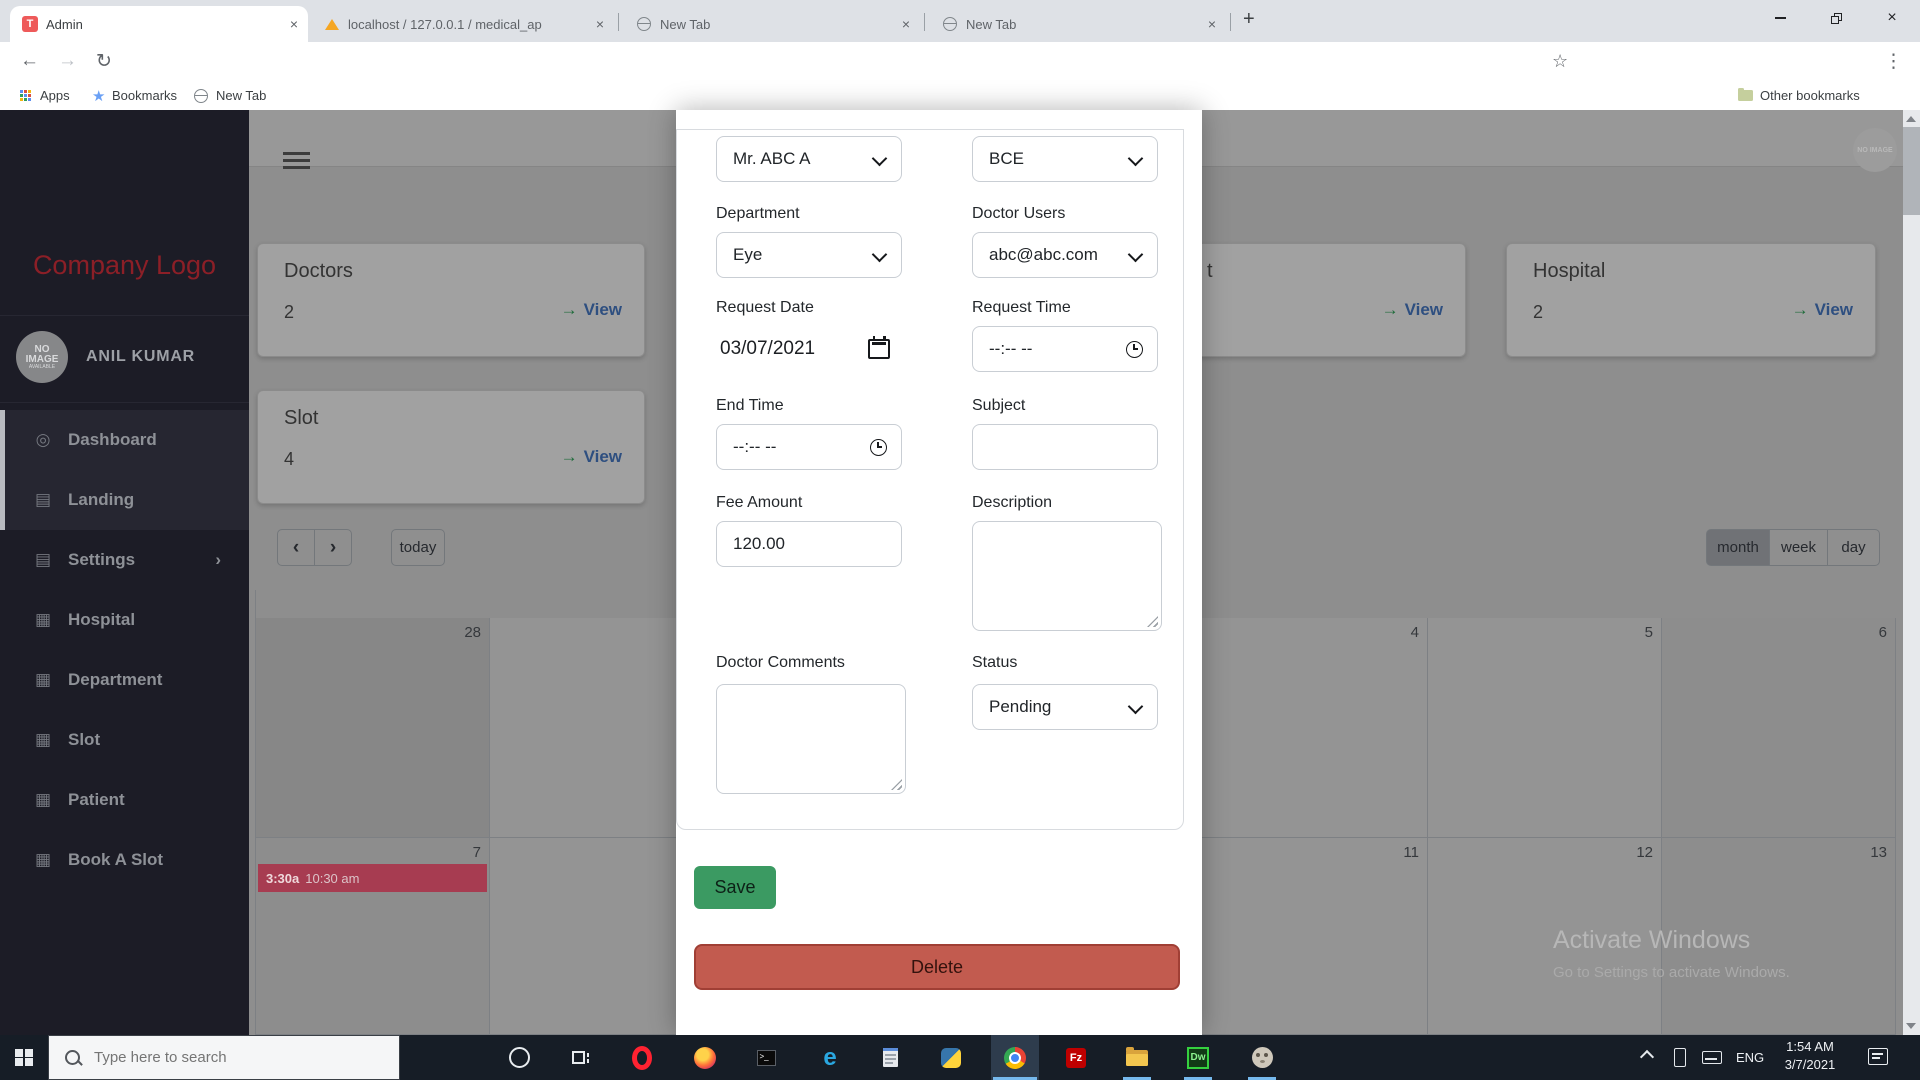 This screenshot has height=1080, width=1920. Describe the element at coordinates (67, 60) in the screenshot. I see `forward-icon: →` at that location.